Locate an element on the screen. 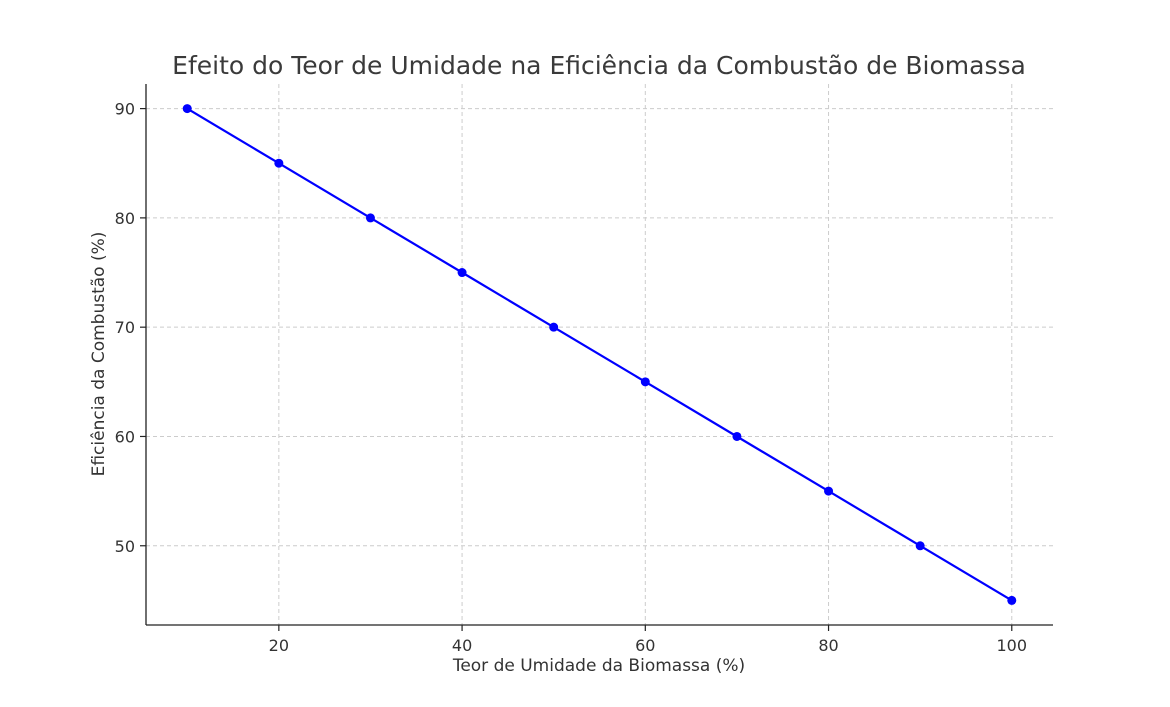 Image resolution: width=1170 pixels, height=707 pixels. x-tick-label: 60 is located at coordinates (645, 645).